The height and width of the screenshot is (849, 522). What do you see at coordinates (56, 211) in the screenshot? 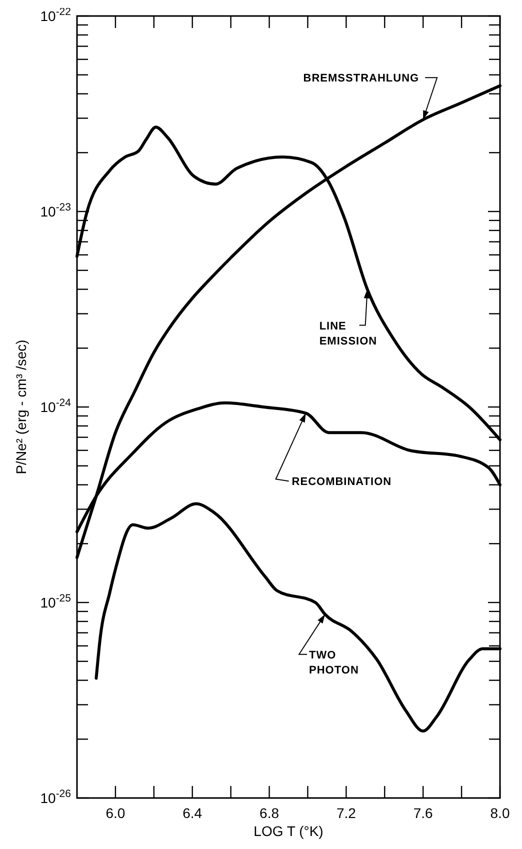
I see `y-tick-label: 10$^{-23}$` at bounding box center [56, 211].